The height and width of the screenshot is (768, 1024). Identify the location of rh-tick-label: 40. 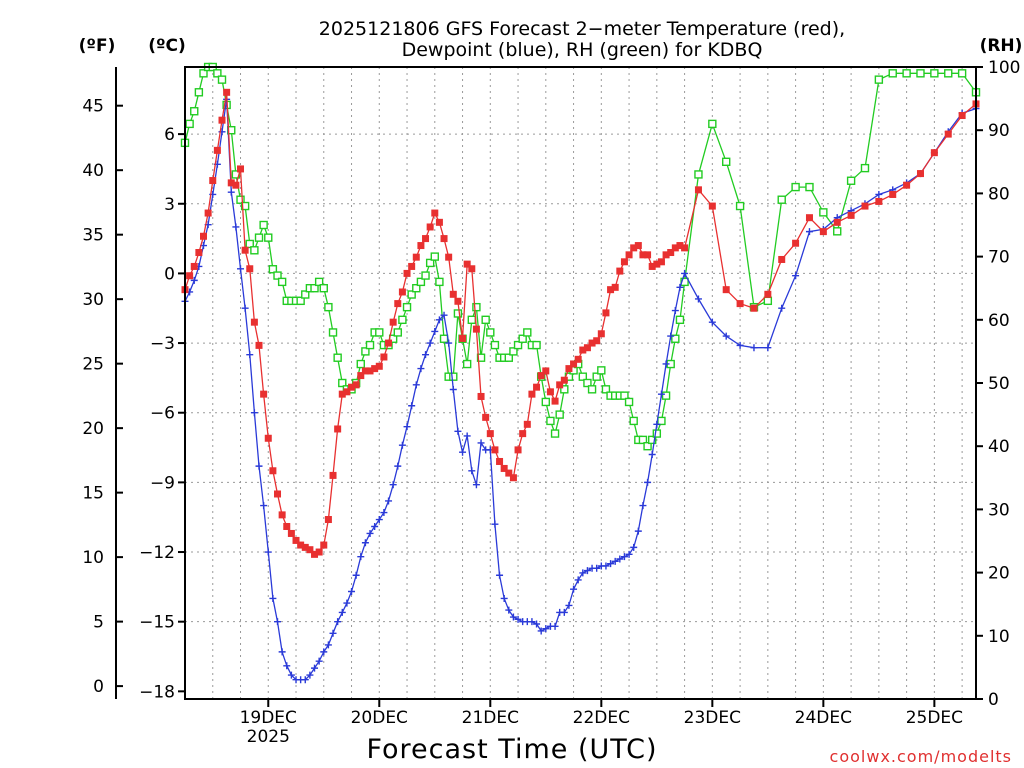
(999, 447).